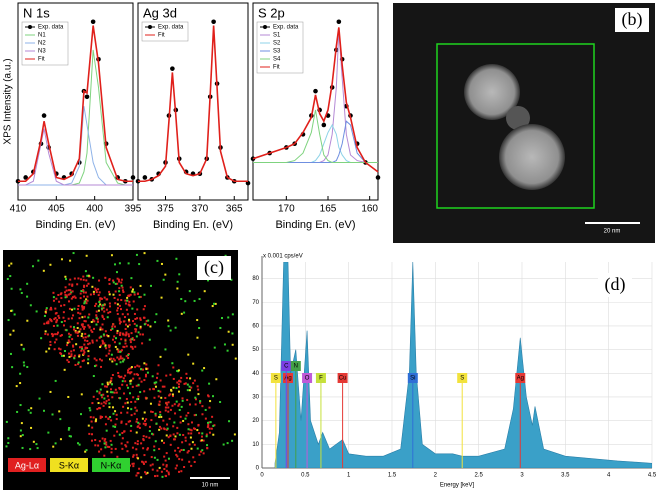  Describe the element at coordinates (42, 36) in the screenshot. I see `legend-label: N1` at that location.